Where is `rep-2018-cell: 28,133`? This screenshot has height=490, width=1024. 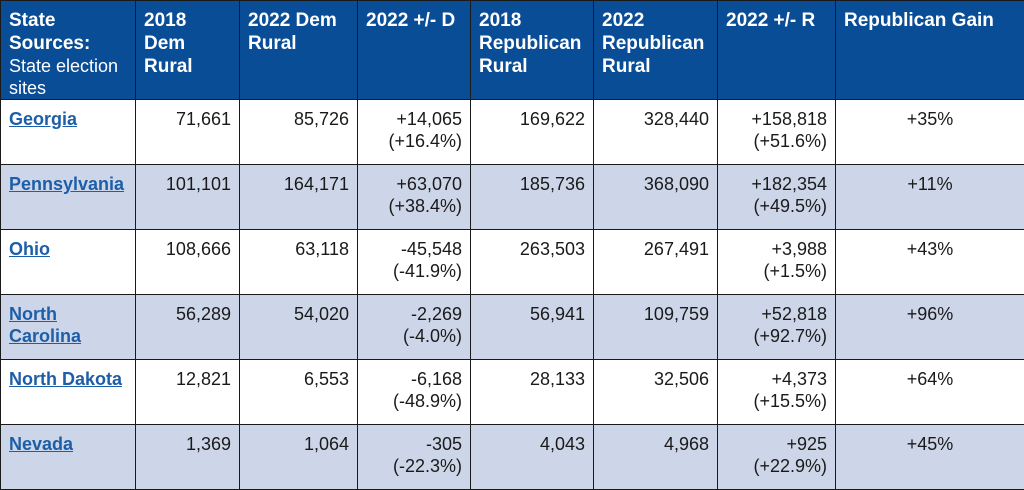
rep-2018-cell: 28,133 is located at coordinates (532, 392).